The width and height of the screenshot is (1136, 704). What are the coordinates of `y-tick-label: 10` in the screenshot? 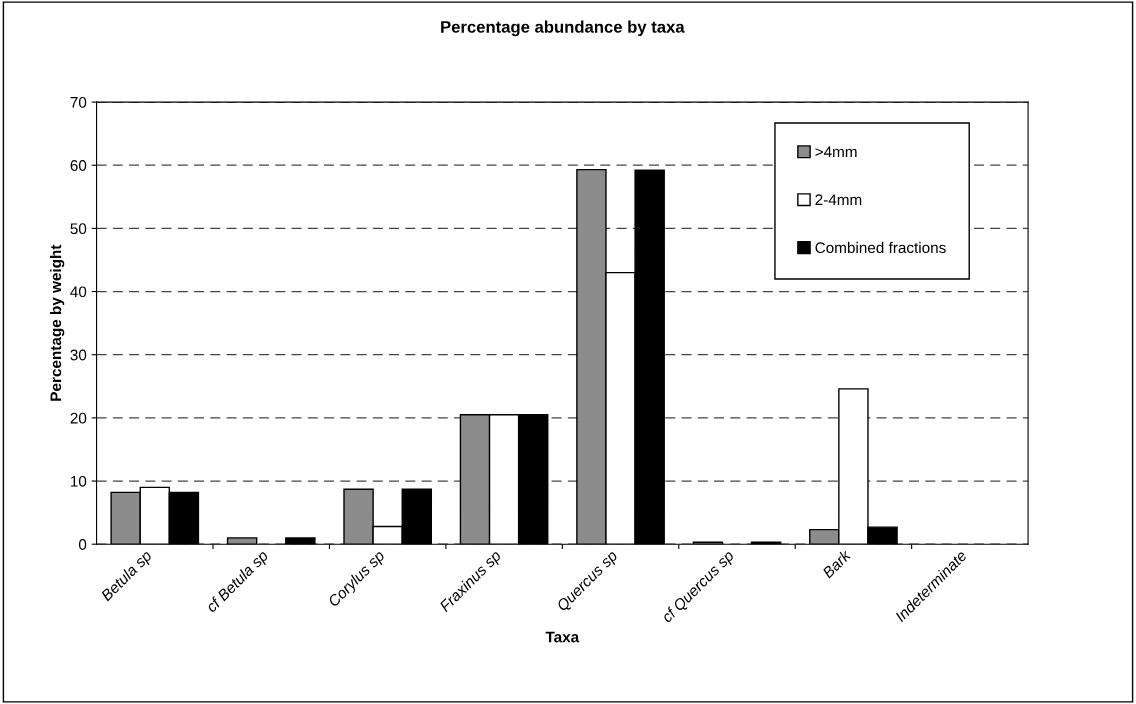 It's located at (79, 481).